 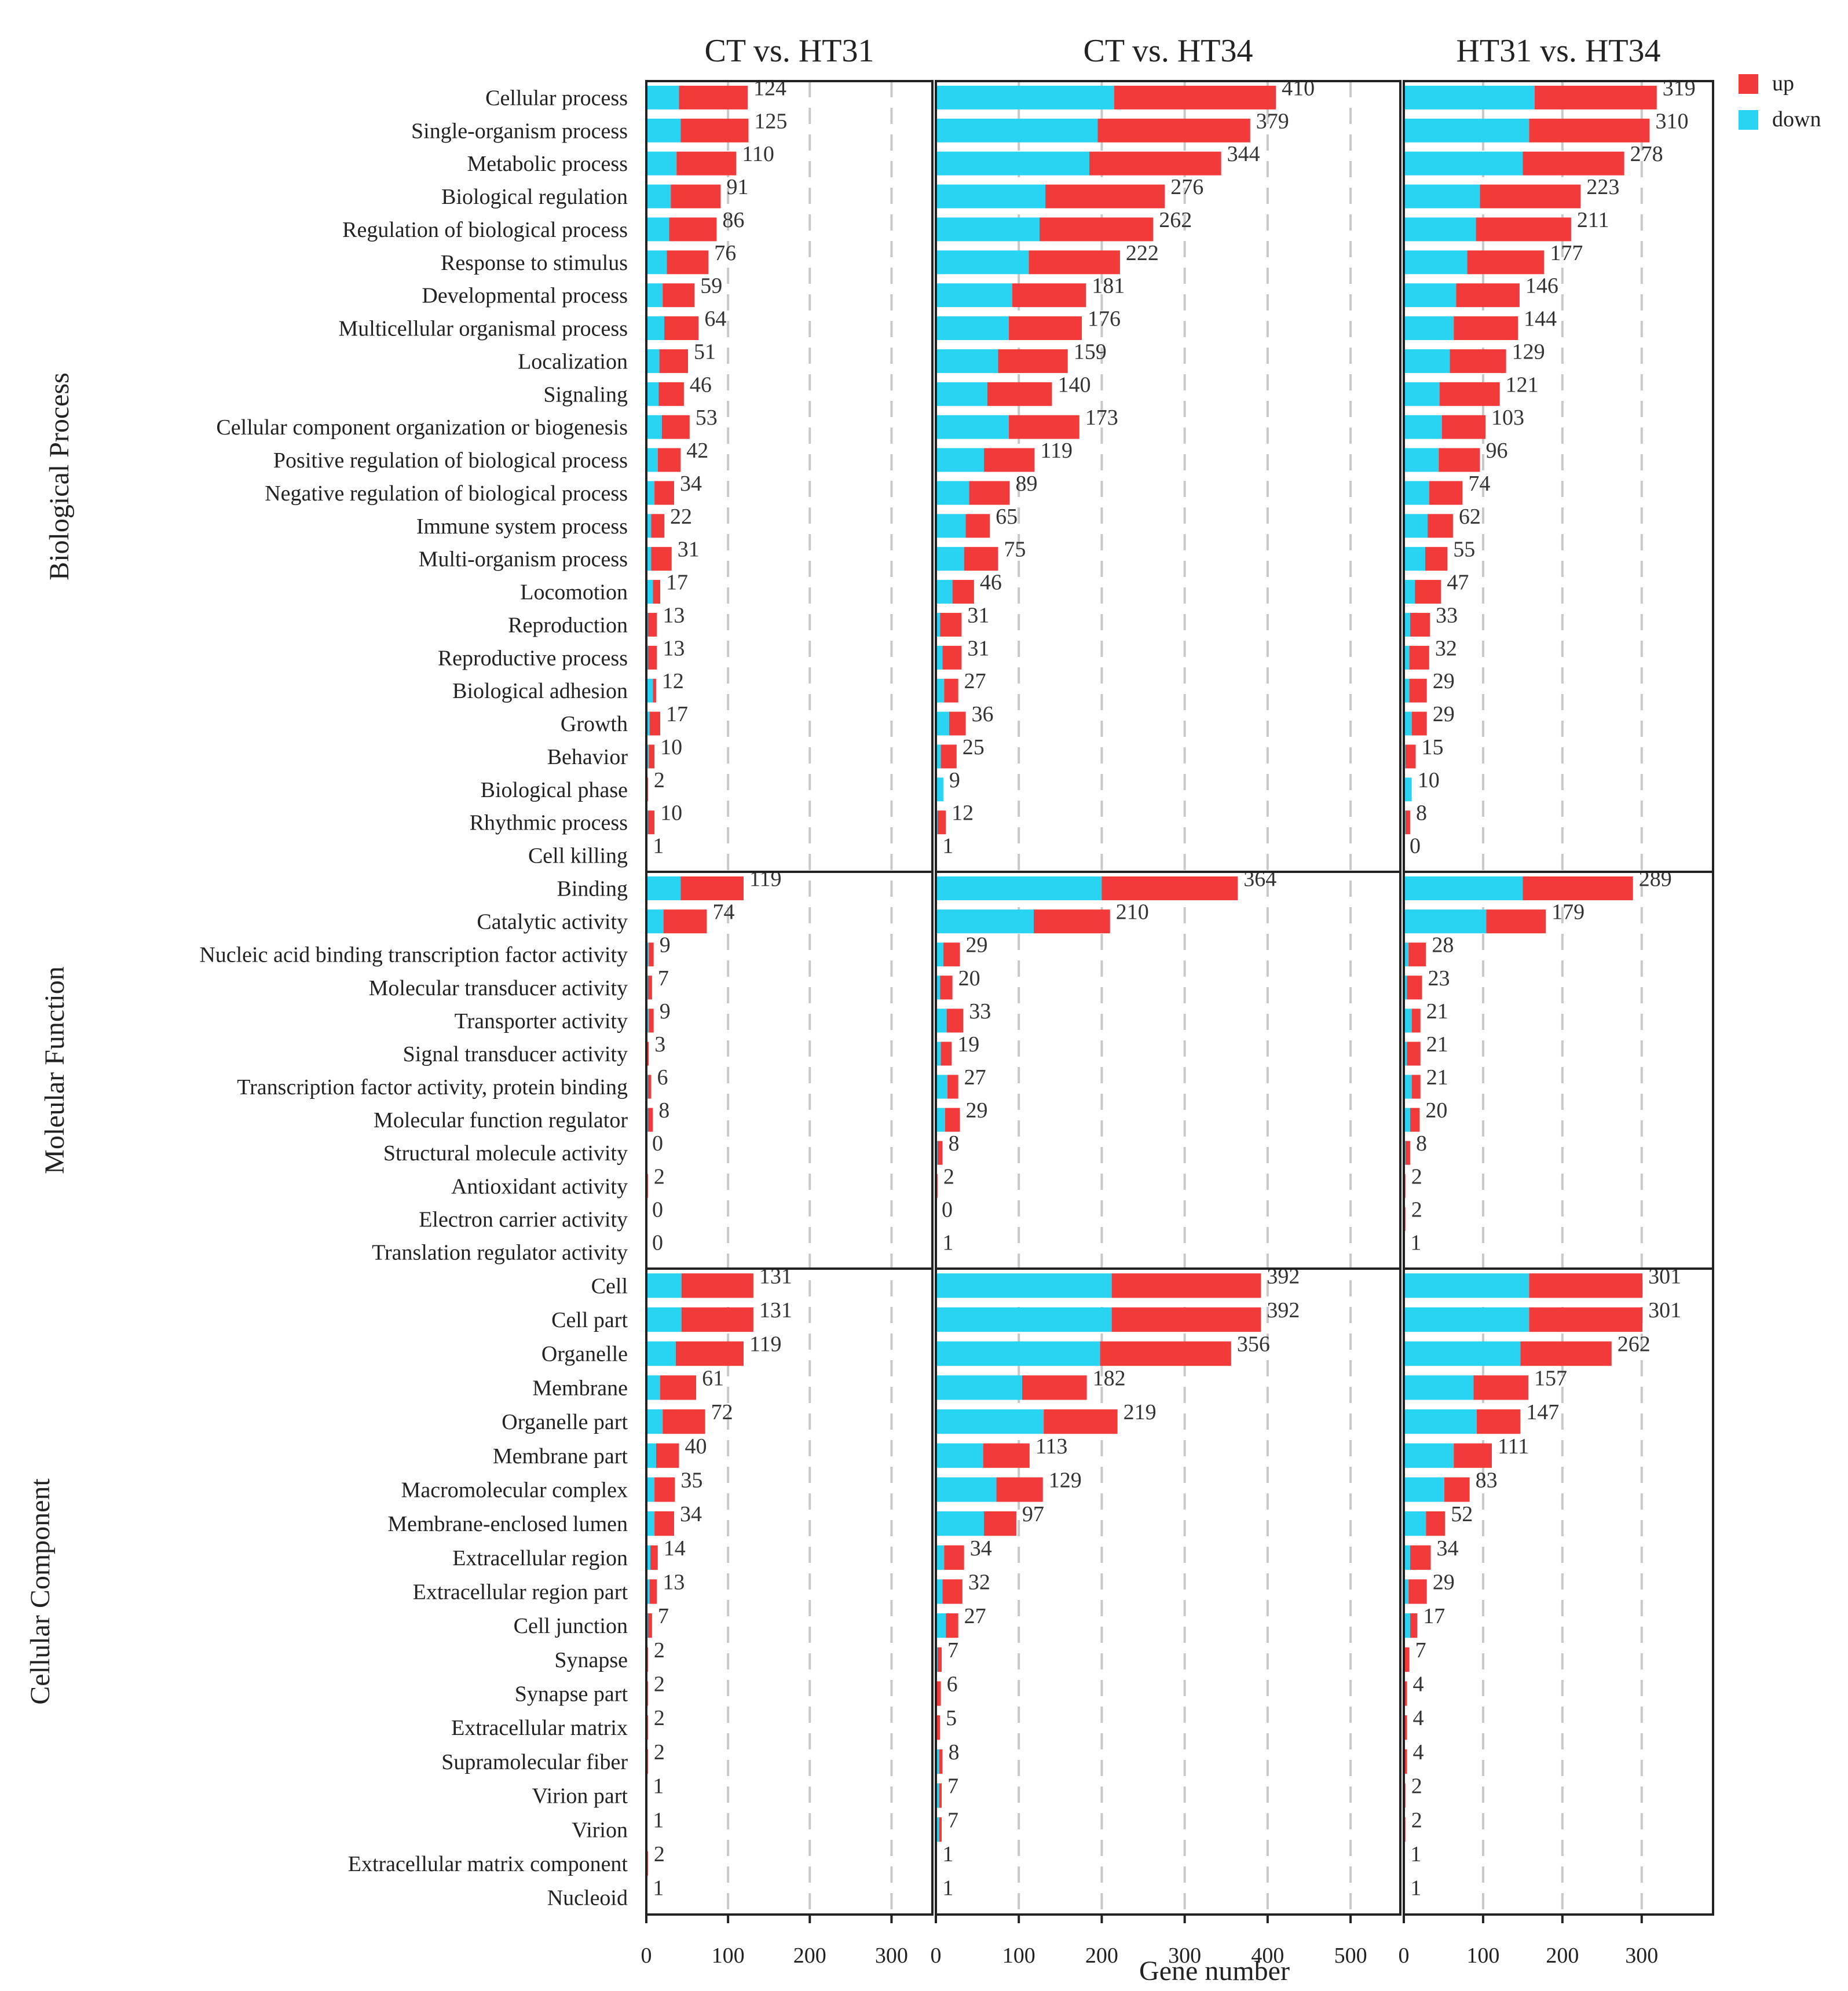 What do you see at coordinates (1664, 1310) in the screenshot?
I see `data-label: 301` at bounding box center [1664, 1310].